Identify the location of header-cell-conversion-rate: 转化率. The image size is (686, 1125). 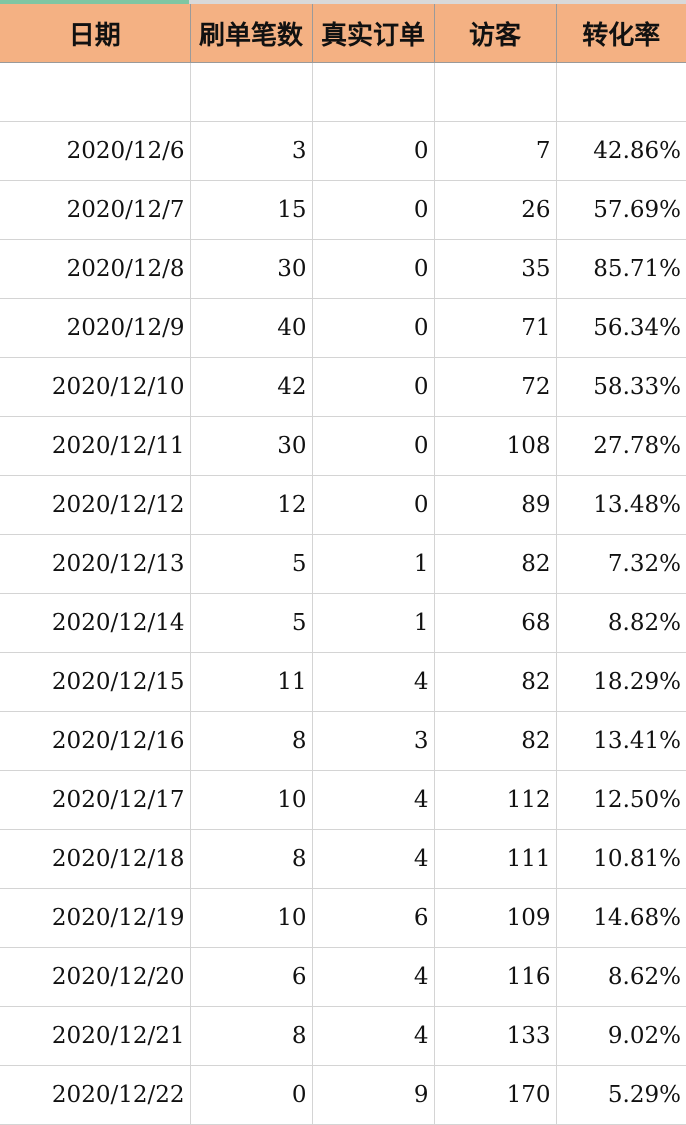
(620, 33).